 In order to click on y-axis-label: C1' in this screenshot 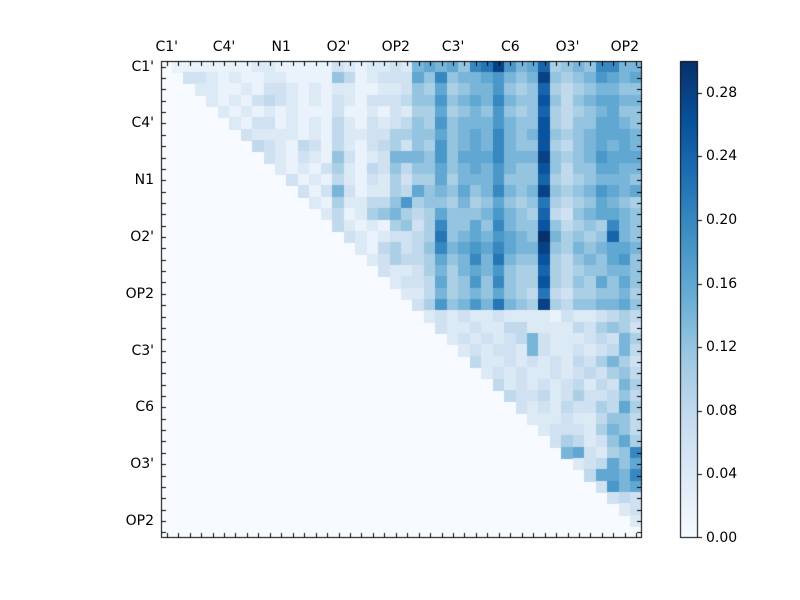, I will do `click(142, 66)`.